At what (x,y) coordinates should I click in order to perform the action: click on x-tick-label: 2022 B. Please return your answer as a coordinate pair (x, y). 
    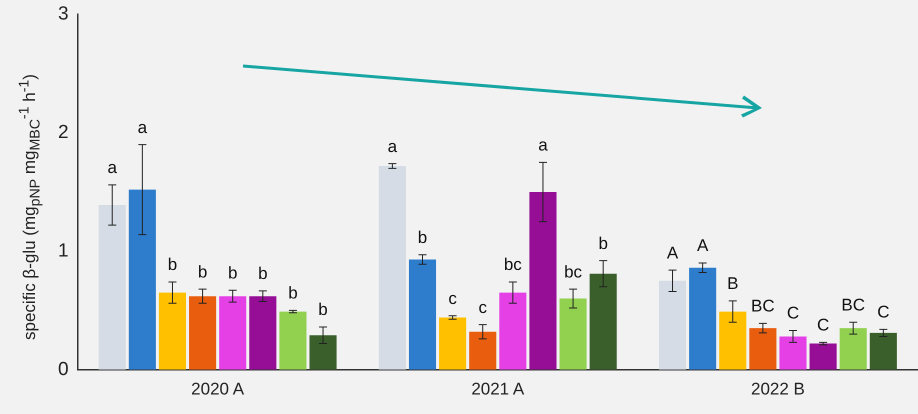
    Looking at the image, I should click on (777, 388).